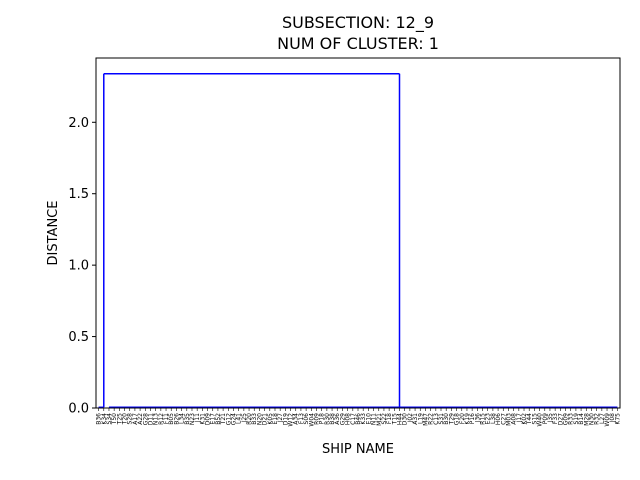 Image resolution: width=640 pixels, height=480 pixels. Describe the element at coordinates (114, 419) in the screenshot. I see `leaf-label: T50` at that location.